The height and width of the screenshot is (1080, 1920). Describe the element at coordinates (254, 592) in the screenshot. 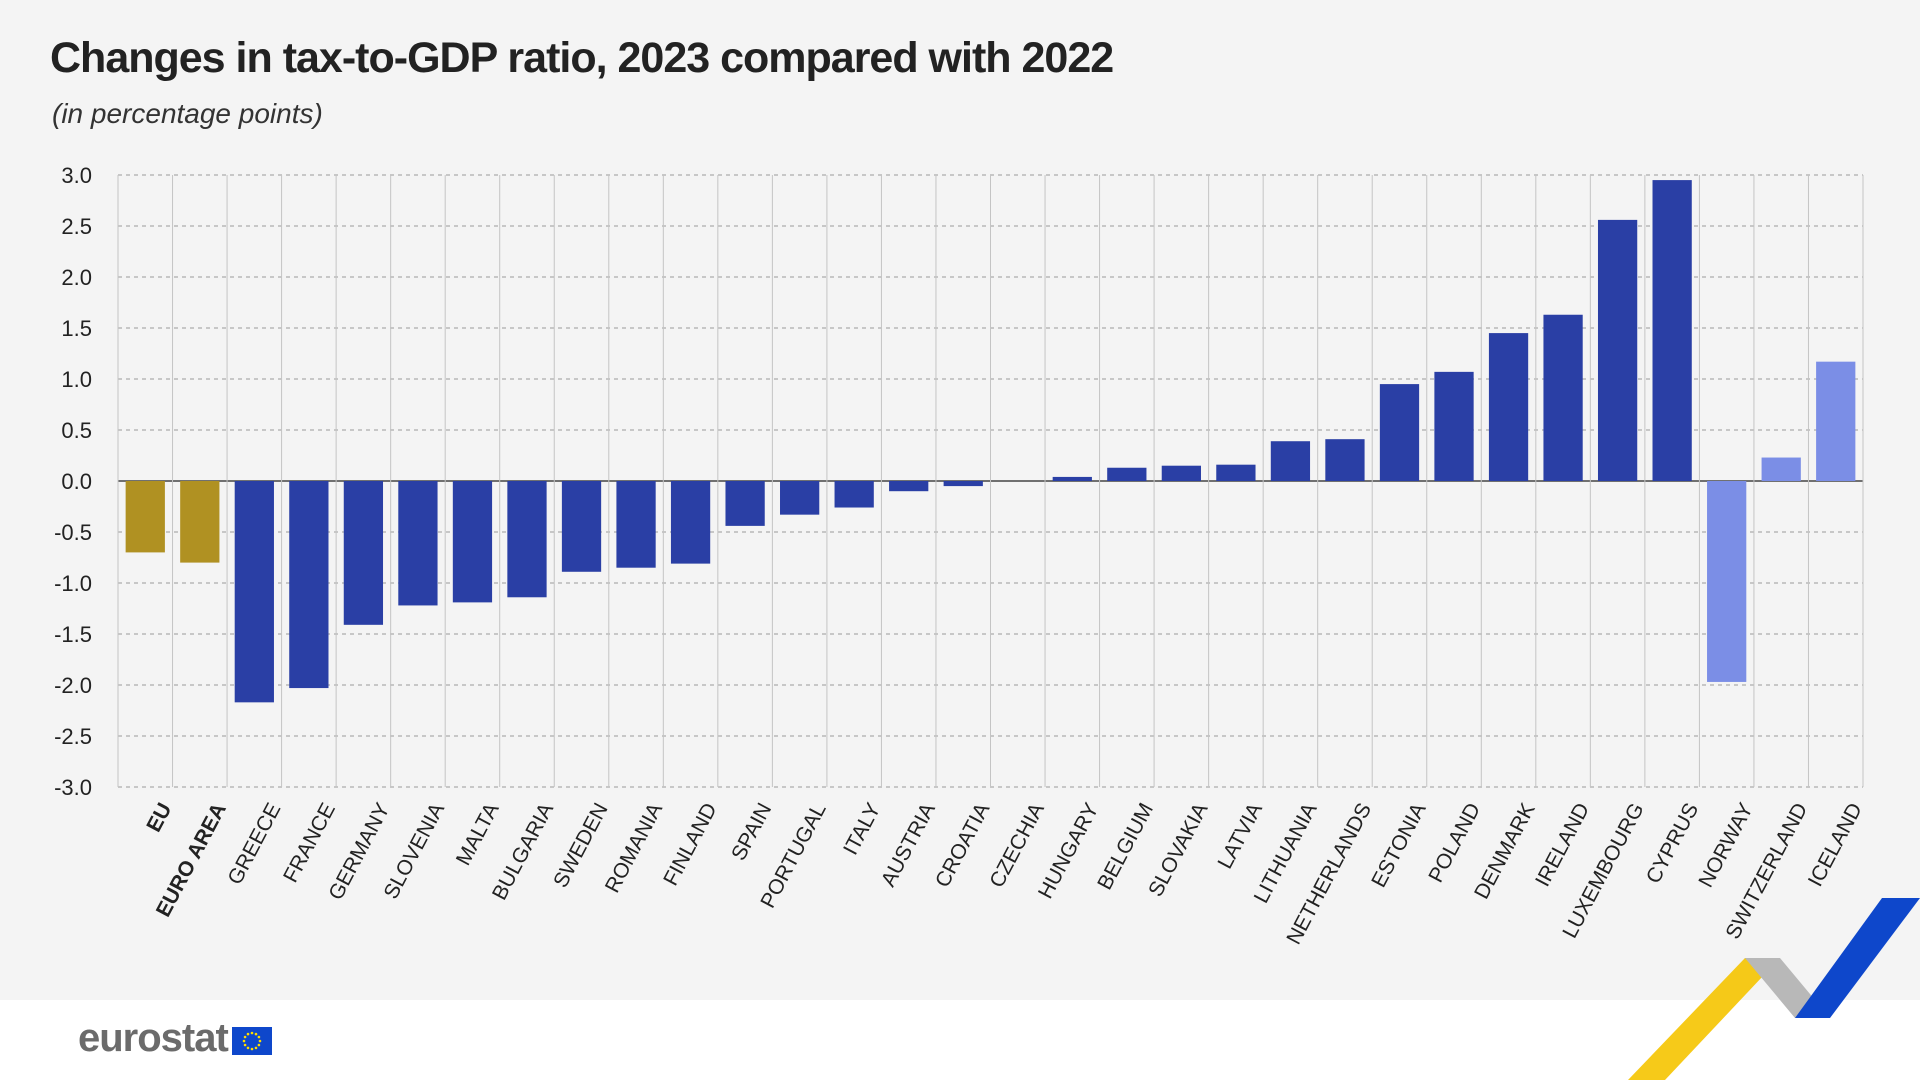

I see `bar-greece` at that location.